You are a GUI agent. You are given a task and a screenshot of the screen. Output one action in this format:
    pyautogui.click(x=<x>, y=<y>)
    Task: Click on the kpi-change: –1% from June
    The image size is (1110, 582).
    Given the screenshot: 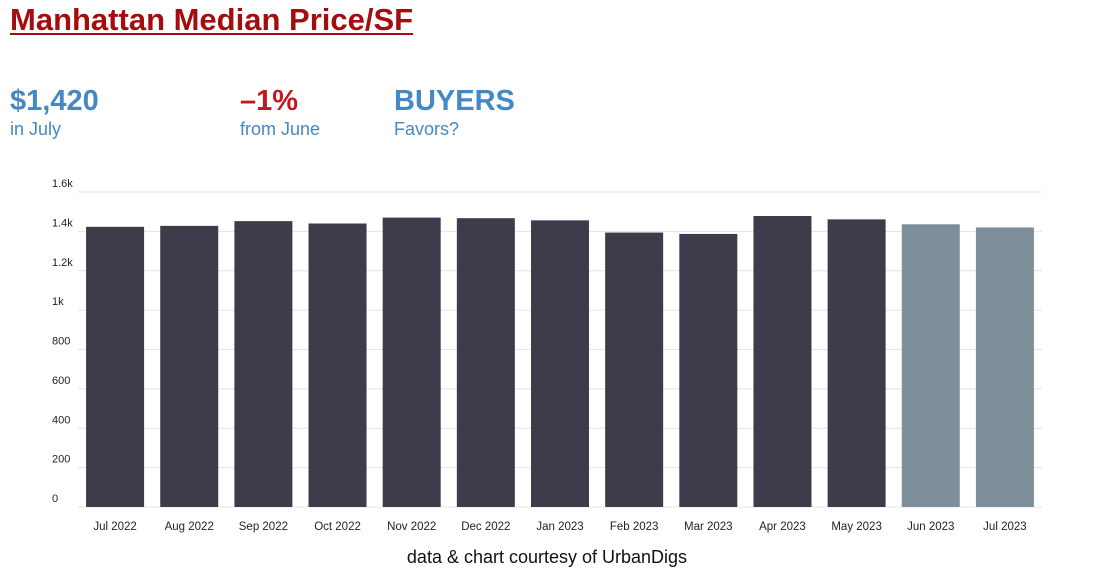 What is the action you would take?
    pyautogui.click(x=280, y=112)
    